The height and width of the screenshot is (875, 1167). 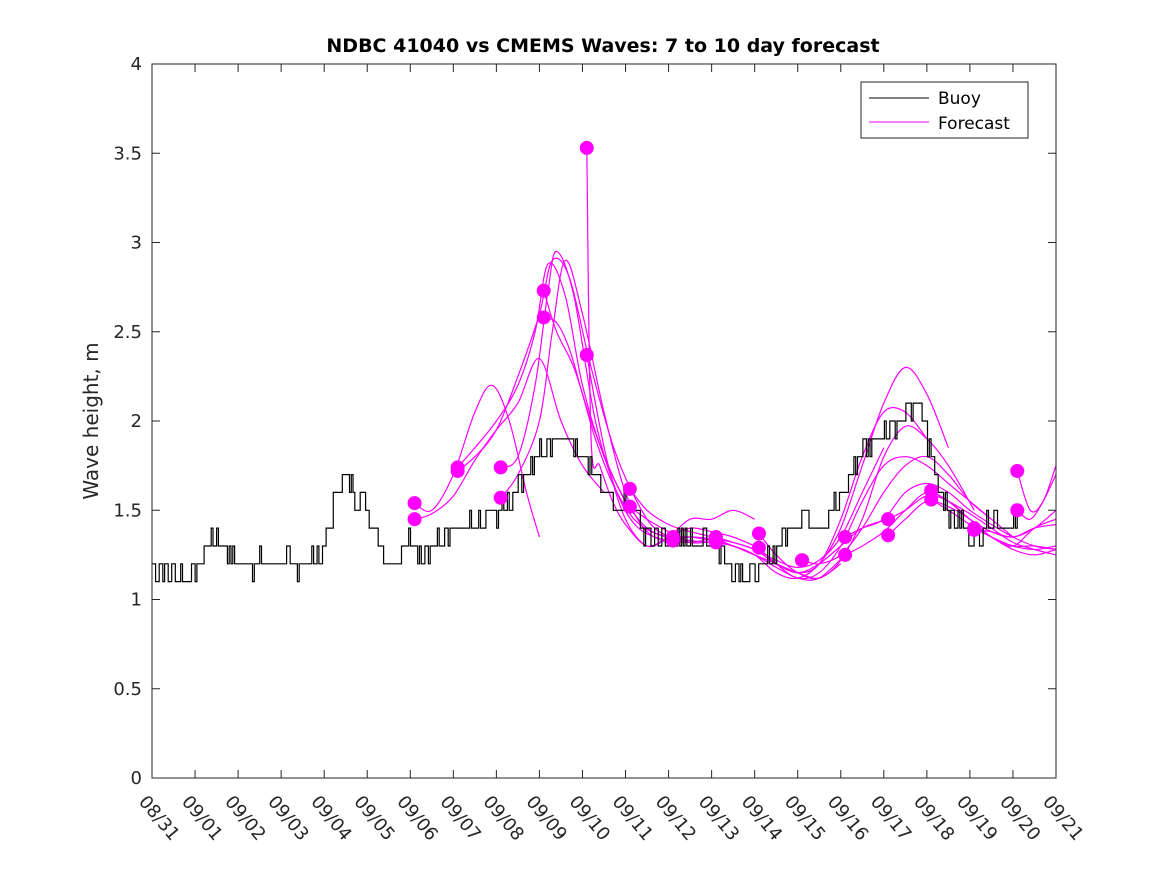 I want to click on y-tick-label: 1.5, so click(x=127, y=510).